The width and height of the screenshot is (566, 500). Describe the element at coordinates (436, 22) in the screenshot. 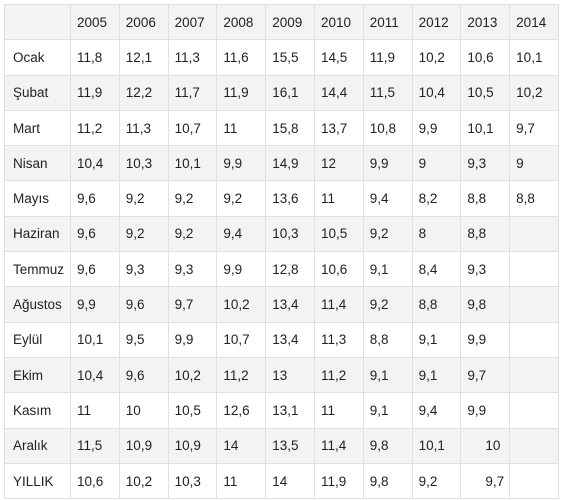

I see `year-header-cell: 2012` at that location.